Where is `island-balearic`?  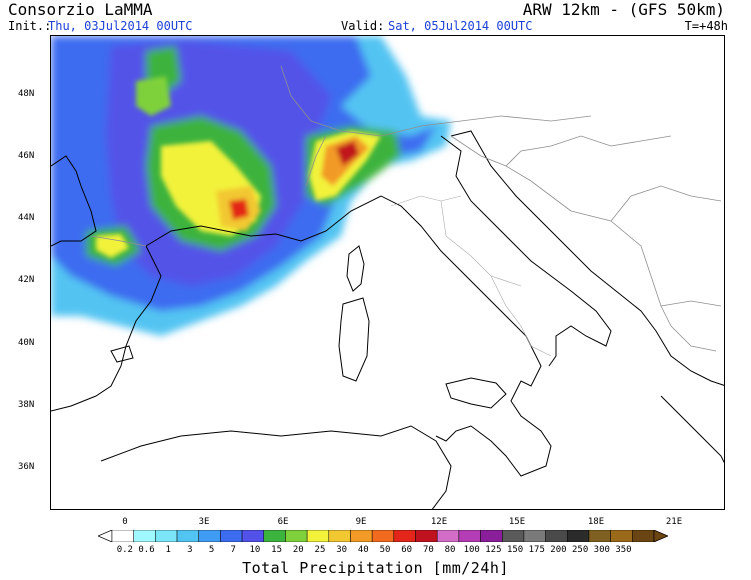 island-balearic is located at coordinates (122, 354).